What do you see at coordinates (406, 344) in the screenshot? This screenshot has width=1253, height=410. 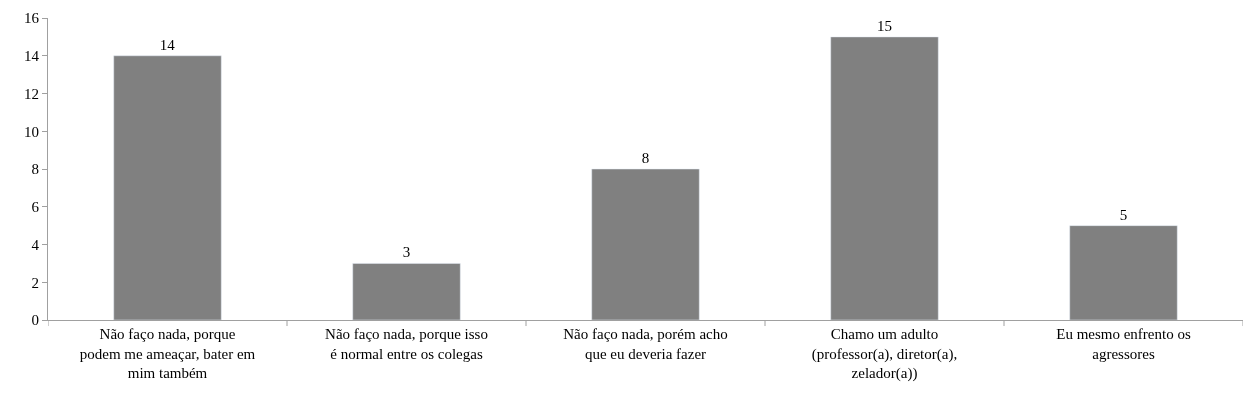 I see `x-tick-label: Não faço nada, porque isso é normal entre os colegas` at bounding box center [406, 344].